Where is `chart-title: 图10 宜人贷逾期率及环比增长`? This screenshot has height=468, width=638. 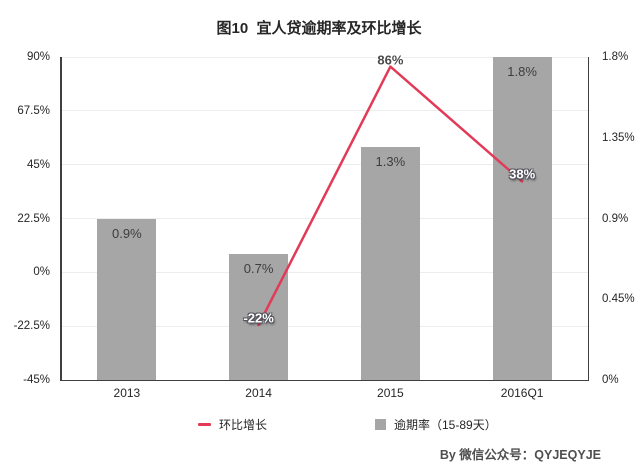 chart-title: 图10 宜人贷逾期率及环比增长 is located at coordinates (319, 28).